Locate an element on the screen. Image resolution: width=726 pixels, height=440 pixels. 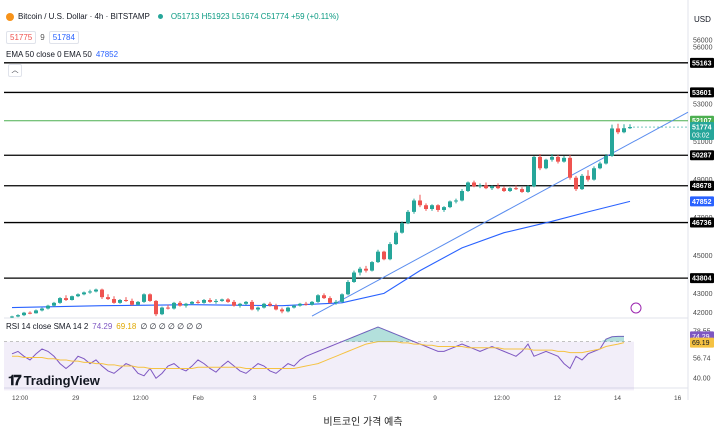
tradingview-brand: 𝟏𝟕 TradingView is located at coordinates (54, 380).